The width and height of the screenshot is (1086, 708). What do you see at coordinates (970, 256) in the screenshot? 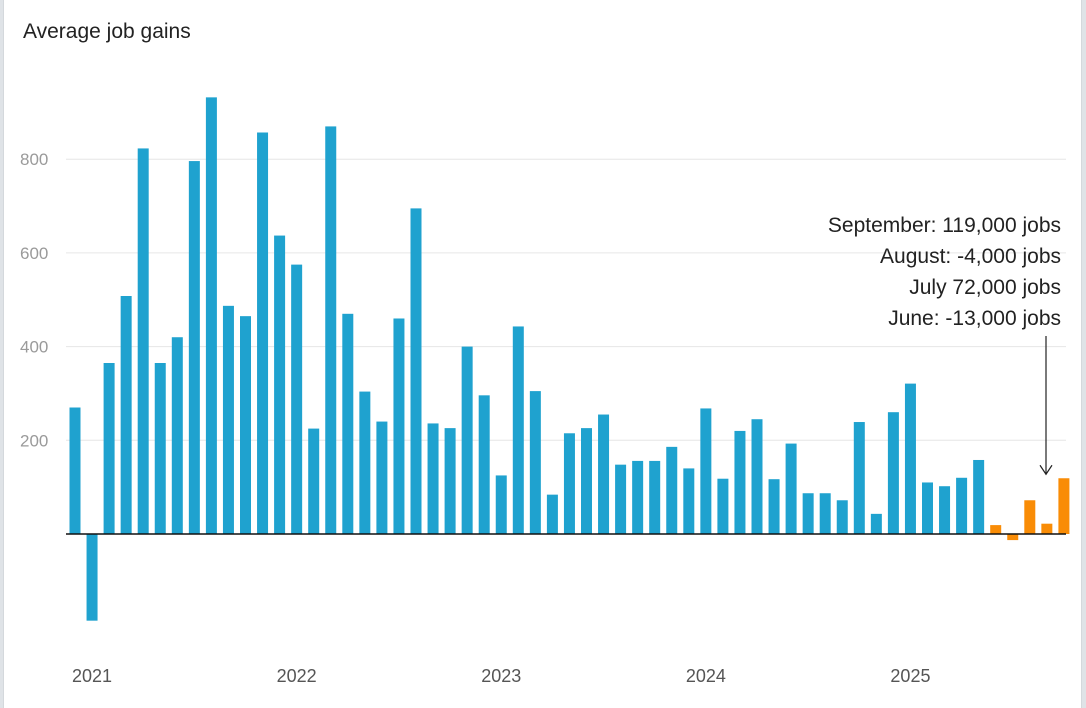
I see `annotation-line: August: -4,000 jobs` at bounding box center [970, 256].